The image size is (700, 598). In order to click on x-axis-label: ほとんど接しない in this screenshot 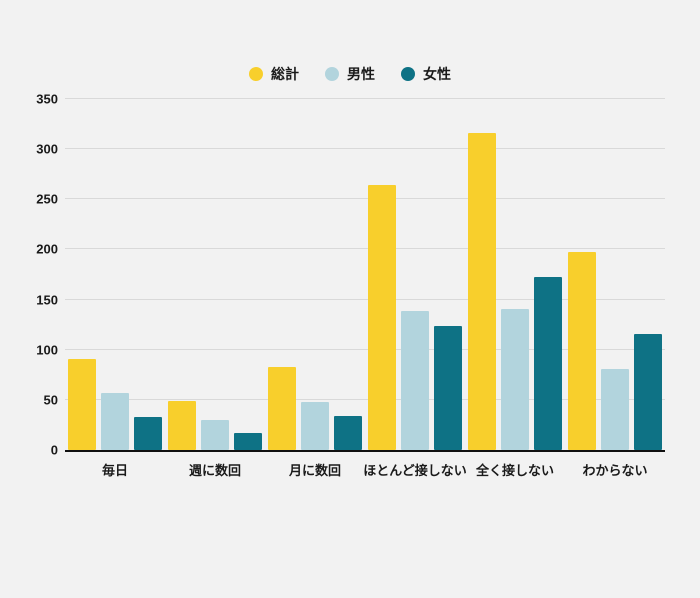, I will do `click(415, 470)`.